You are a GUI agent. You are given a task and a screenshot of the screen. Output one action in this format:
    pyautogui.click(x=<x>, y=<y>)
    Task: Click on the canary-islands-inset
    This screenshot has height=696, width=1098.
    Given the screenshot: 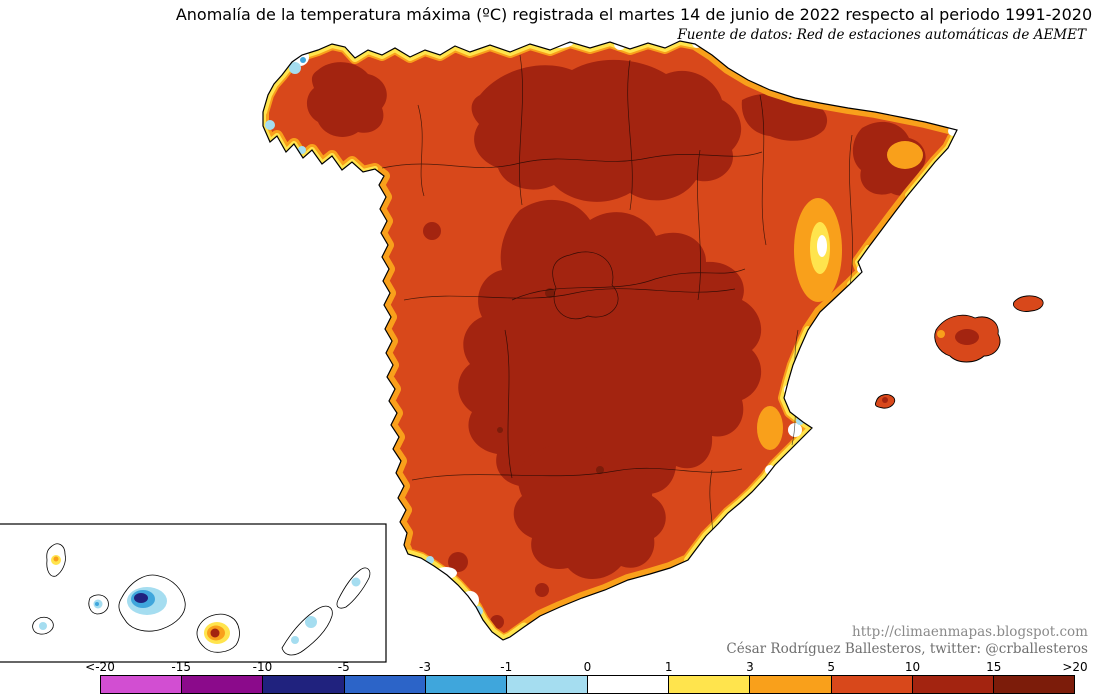 What is the action you would take?
    pyautogui.click(x=193, y=593)
    